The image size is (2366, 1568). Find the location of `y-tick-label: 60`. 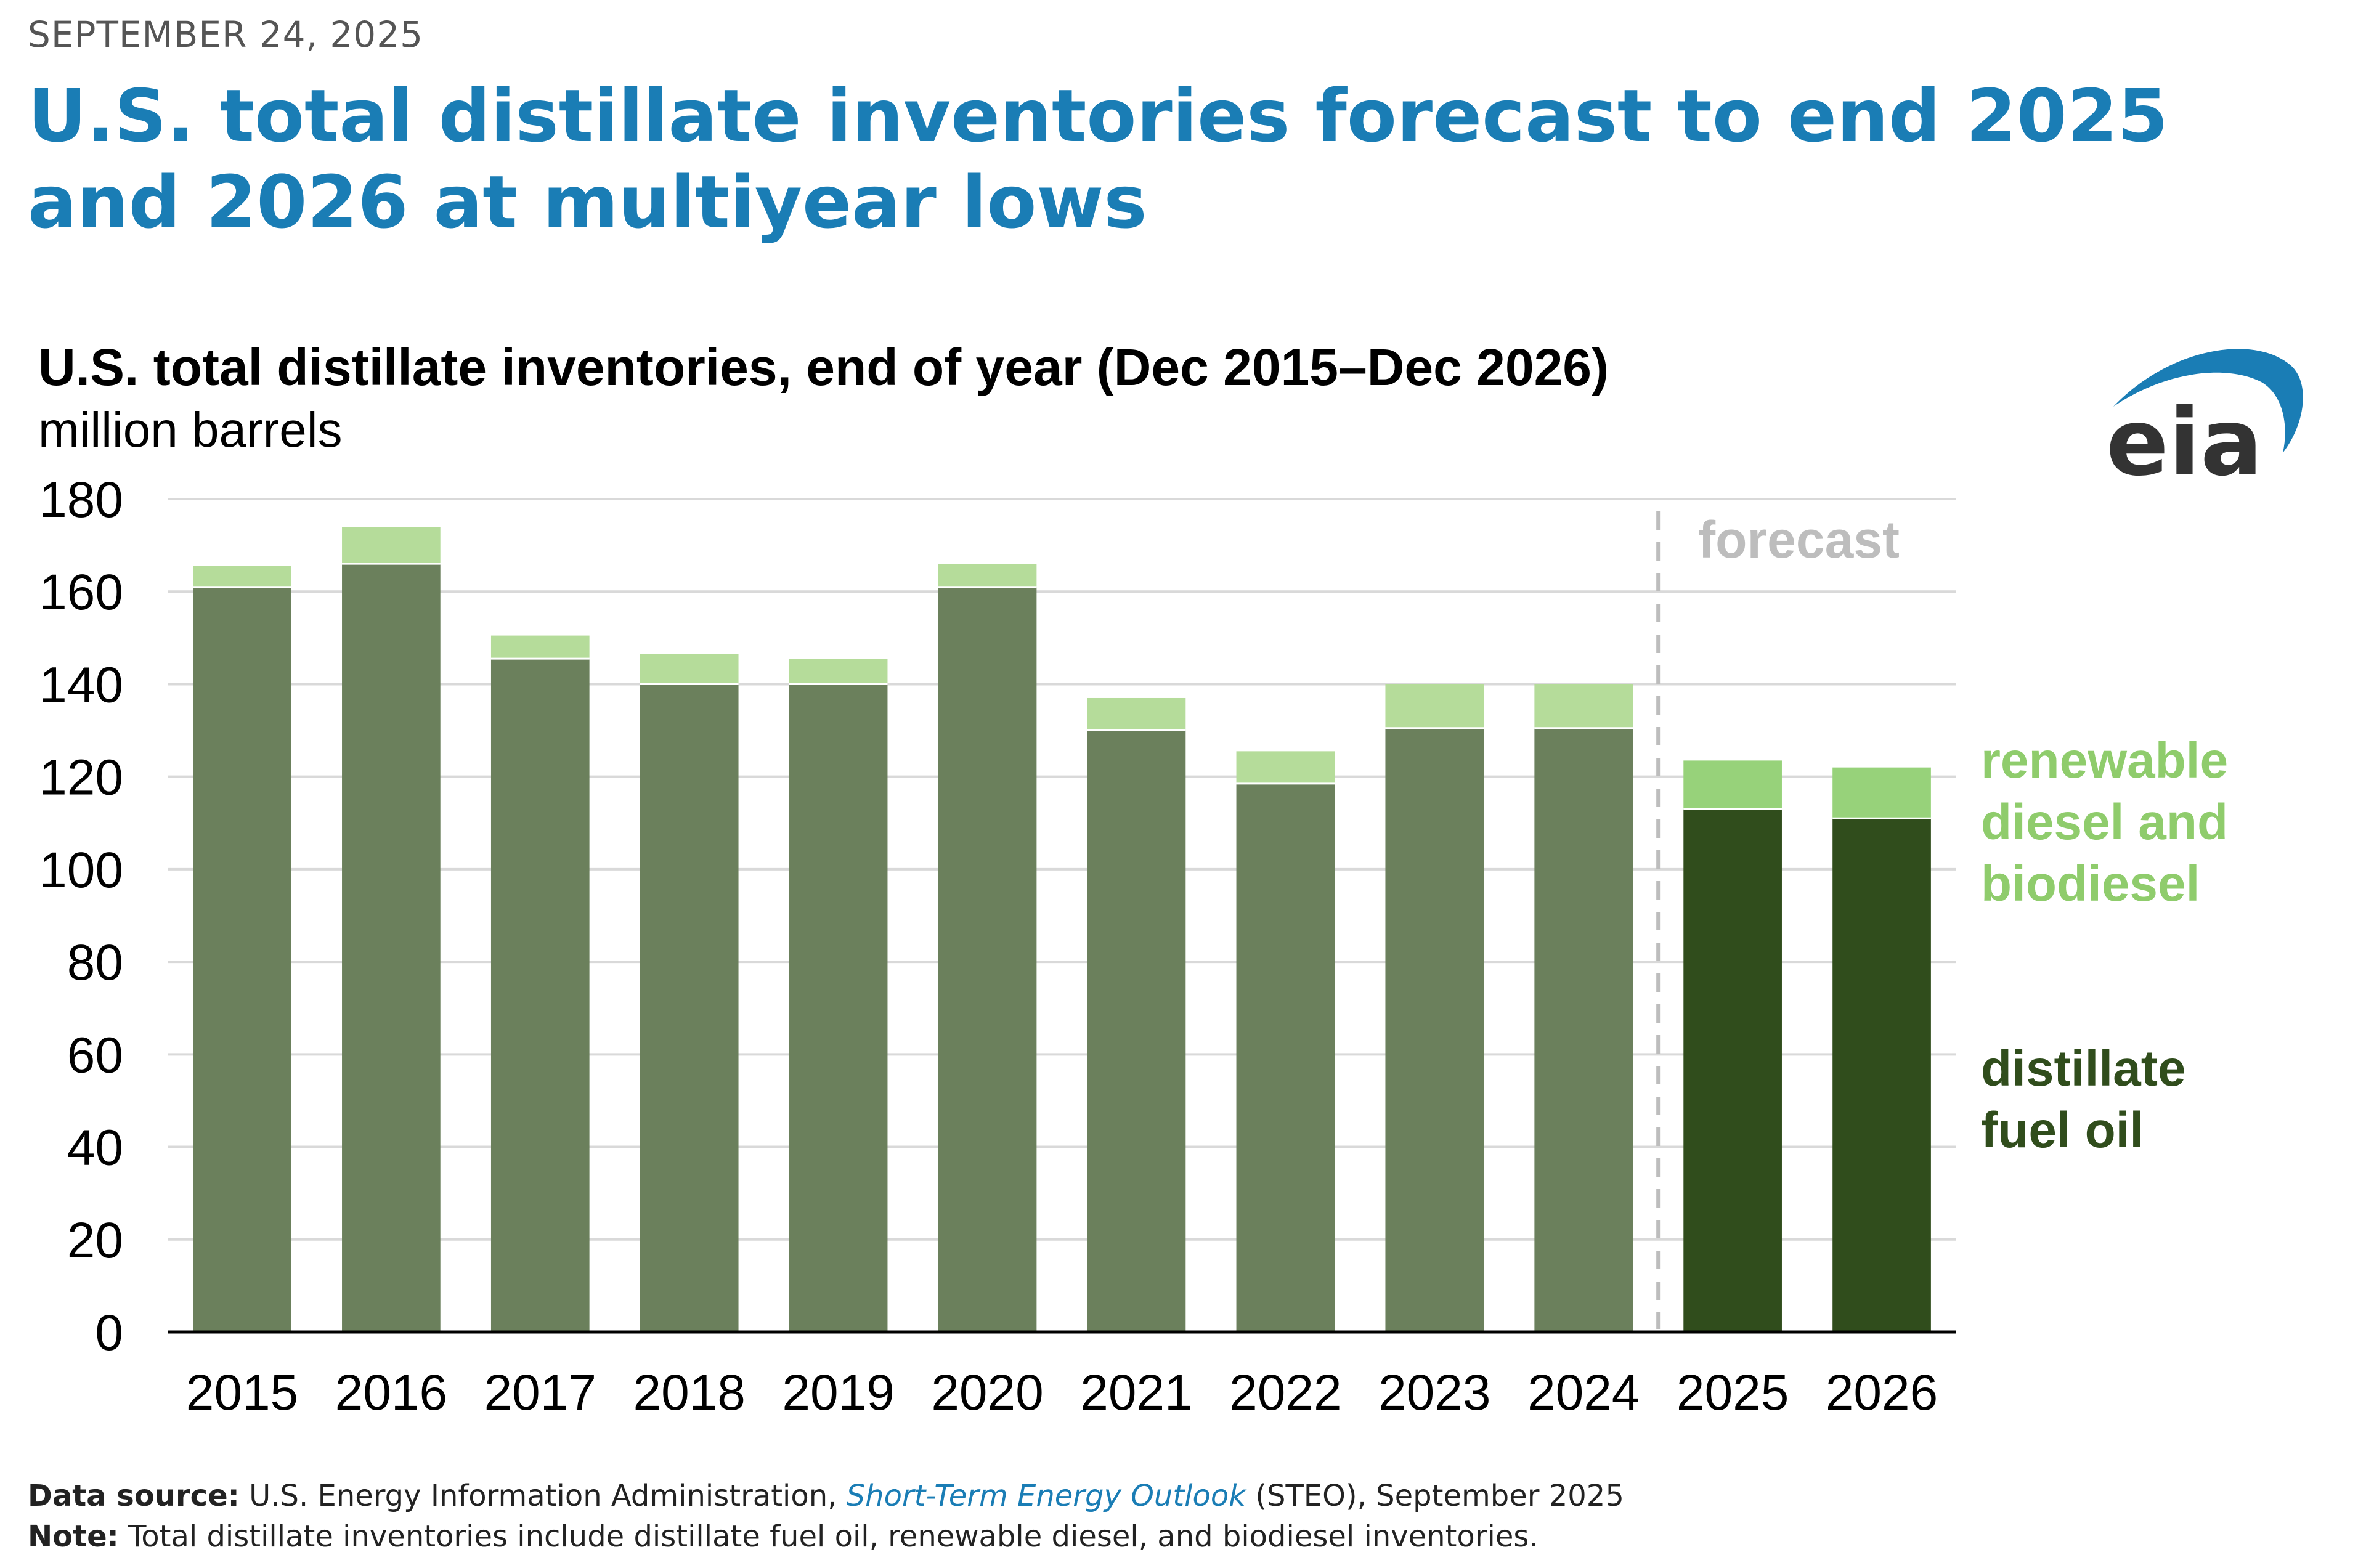

y-tick-label: 60 is located at coordinates (95, 1055).